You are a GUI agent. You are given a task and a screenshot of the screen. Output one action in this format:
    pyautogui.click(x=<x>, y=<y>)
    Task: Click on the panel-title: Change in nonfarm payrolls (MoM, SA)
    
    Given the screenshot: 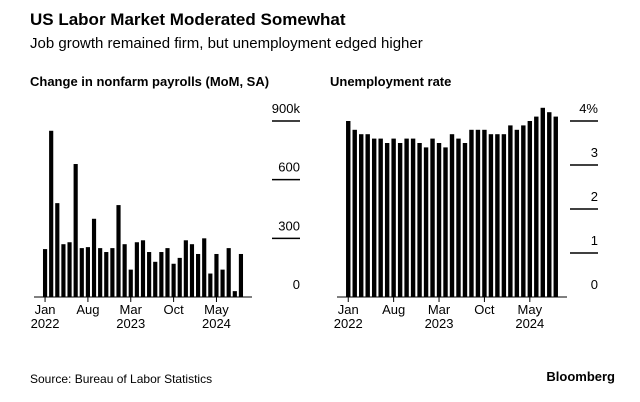 What is the action you would take?
    pyautogui.click(x=149, y=81)
    